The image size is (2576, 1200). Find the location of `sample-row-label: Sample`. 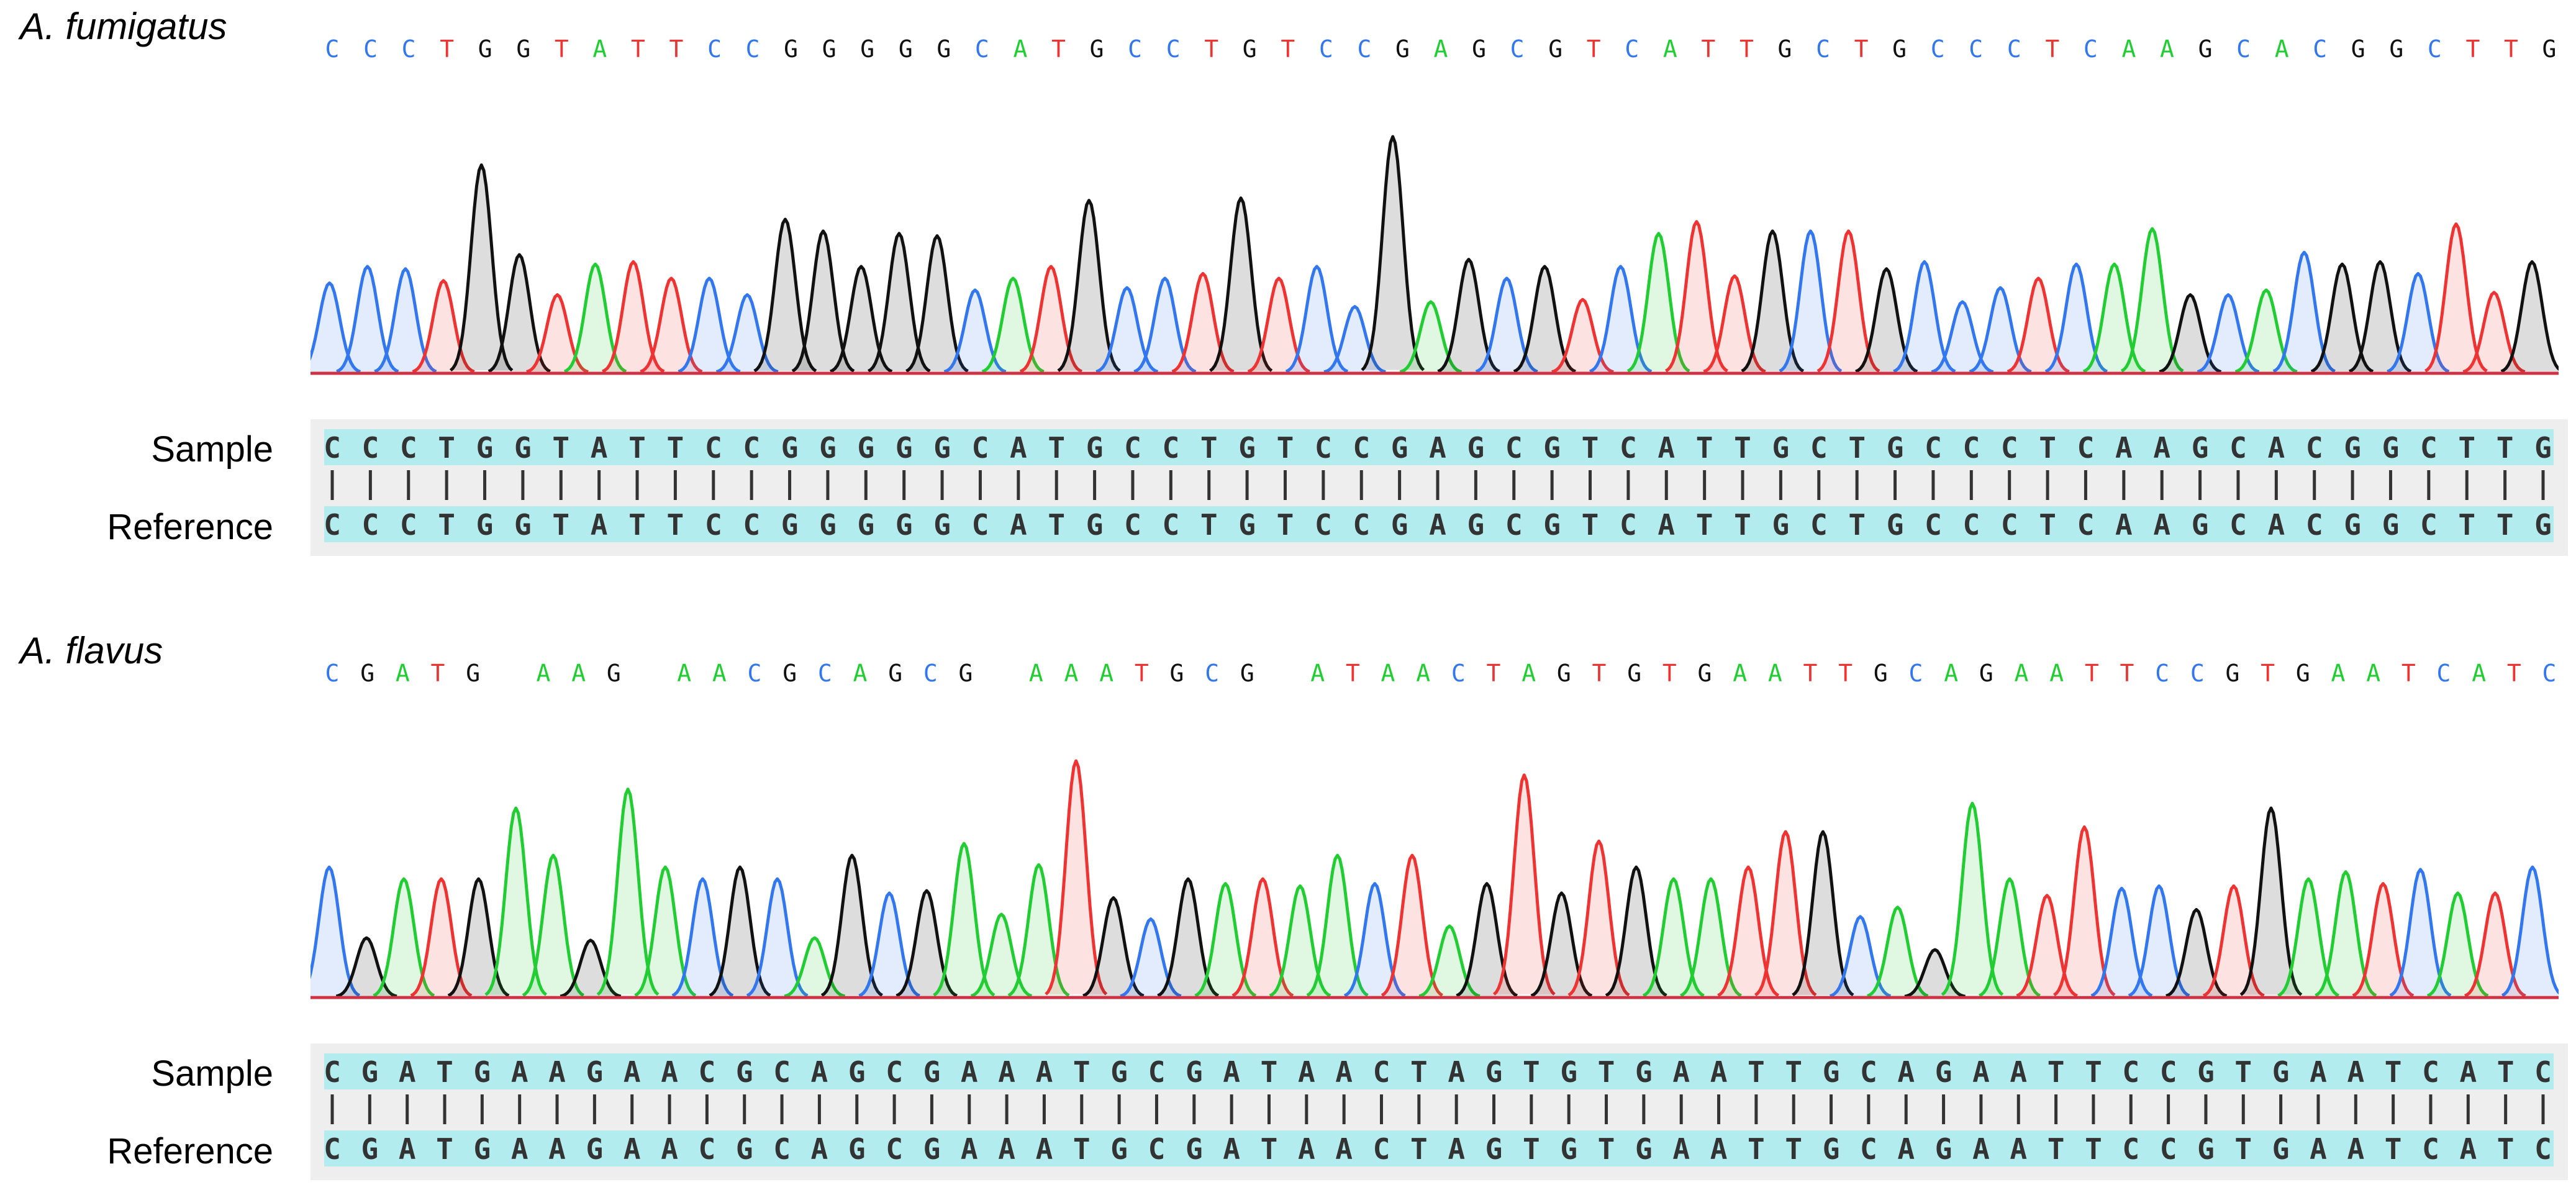

sample-row-label: Sample is located at coordinates (212, 449).